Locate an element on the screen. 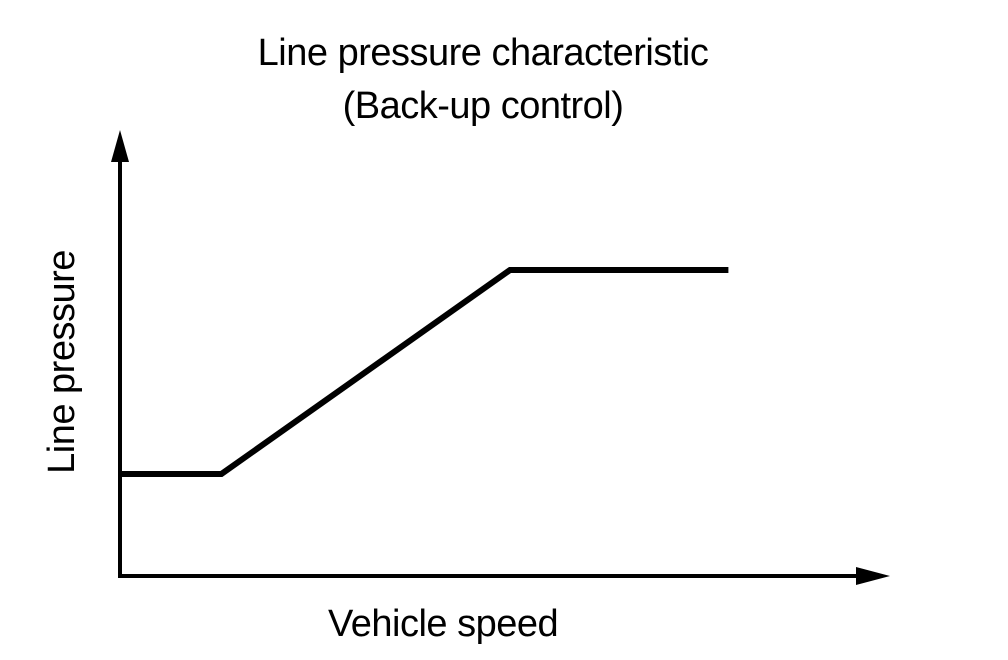  chart-title: Line pressure characteristic is located at coordinates (483, 53).